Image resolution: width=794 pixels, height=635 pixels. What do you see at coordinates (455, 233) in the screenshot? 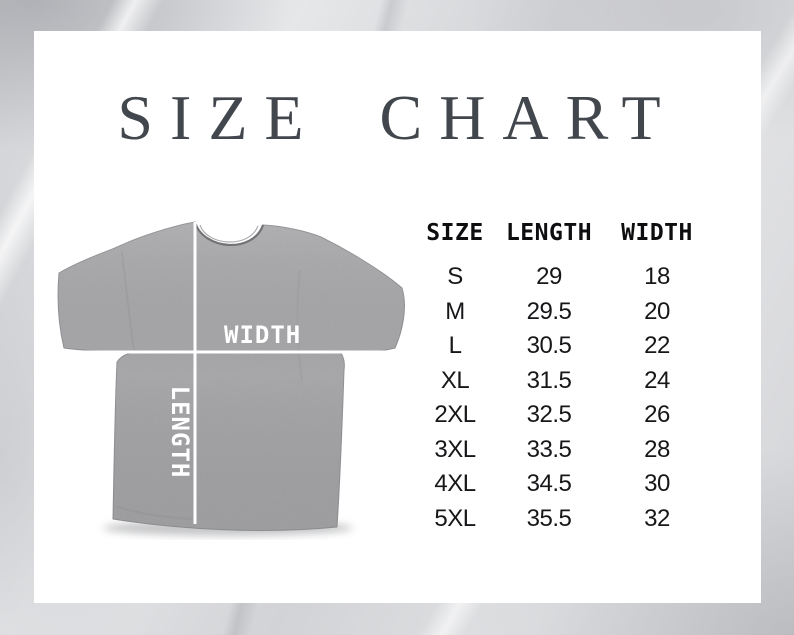
I see `column-header-size: SIZE` at bounding box center [455, 233].